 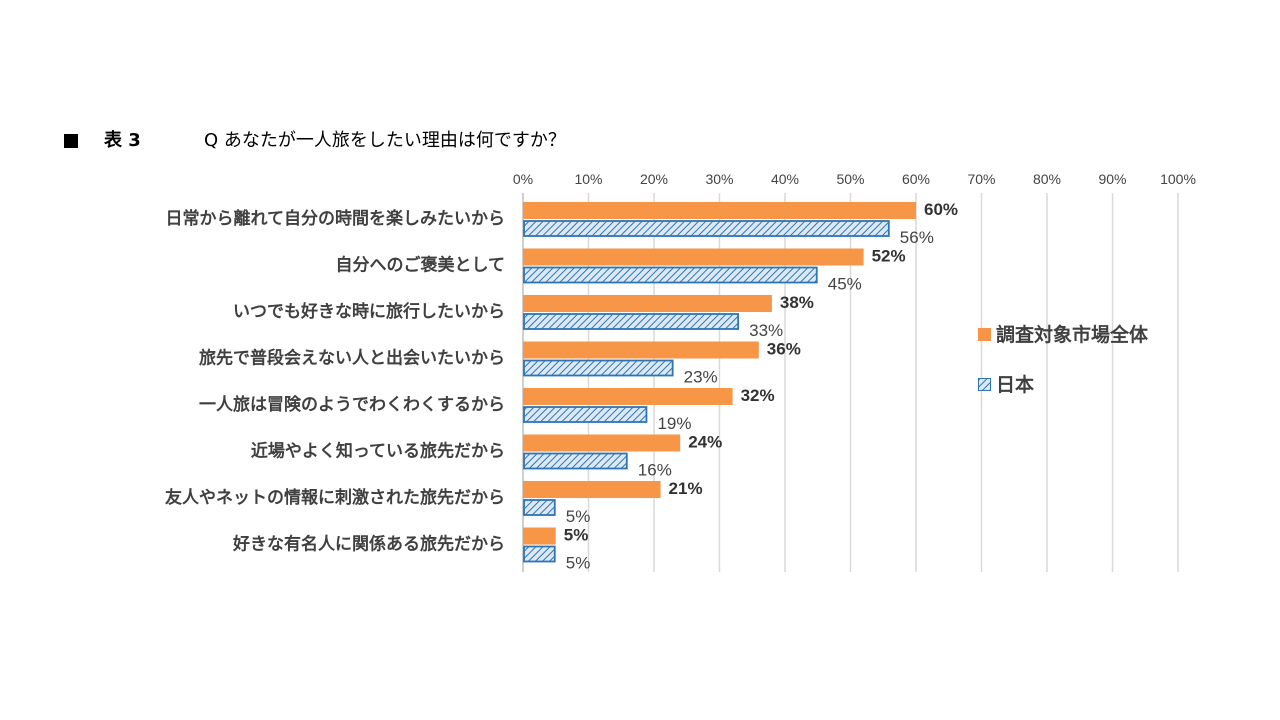 I want to click on x-tick-label: 0%, so click(x=523, y=179).